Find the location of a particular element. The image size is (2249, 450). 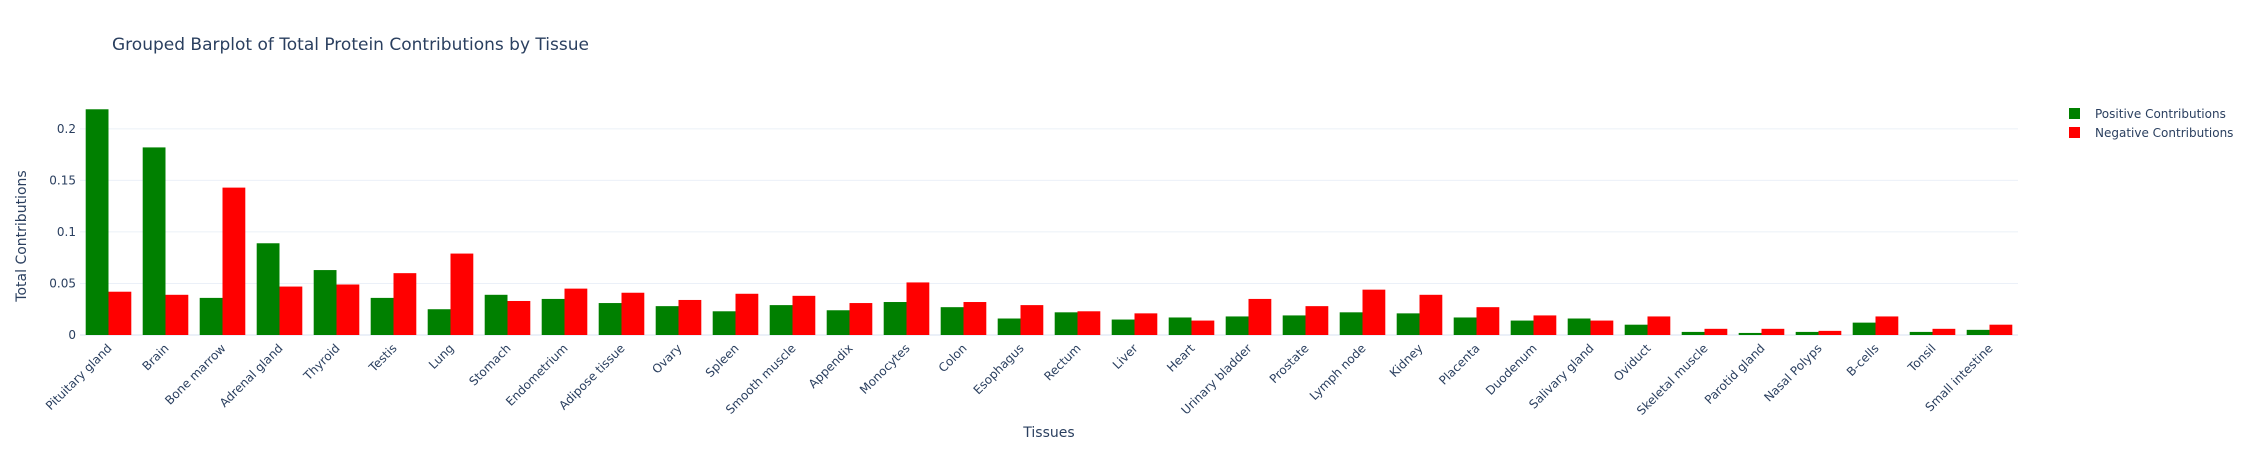

y-axis-title: Total Contributions is located at coordinates (22, 236).